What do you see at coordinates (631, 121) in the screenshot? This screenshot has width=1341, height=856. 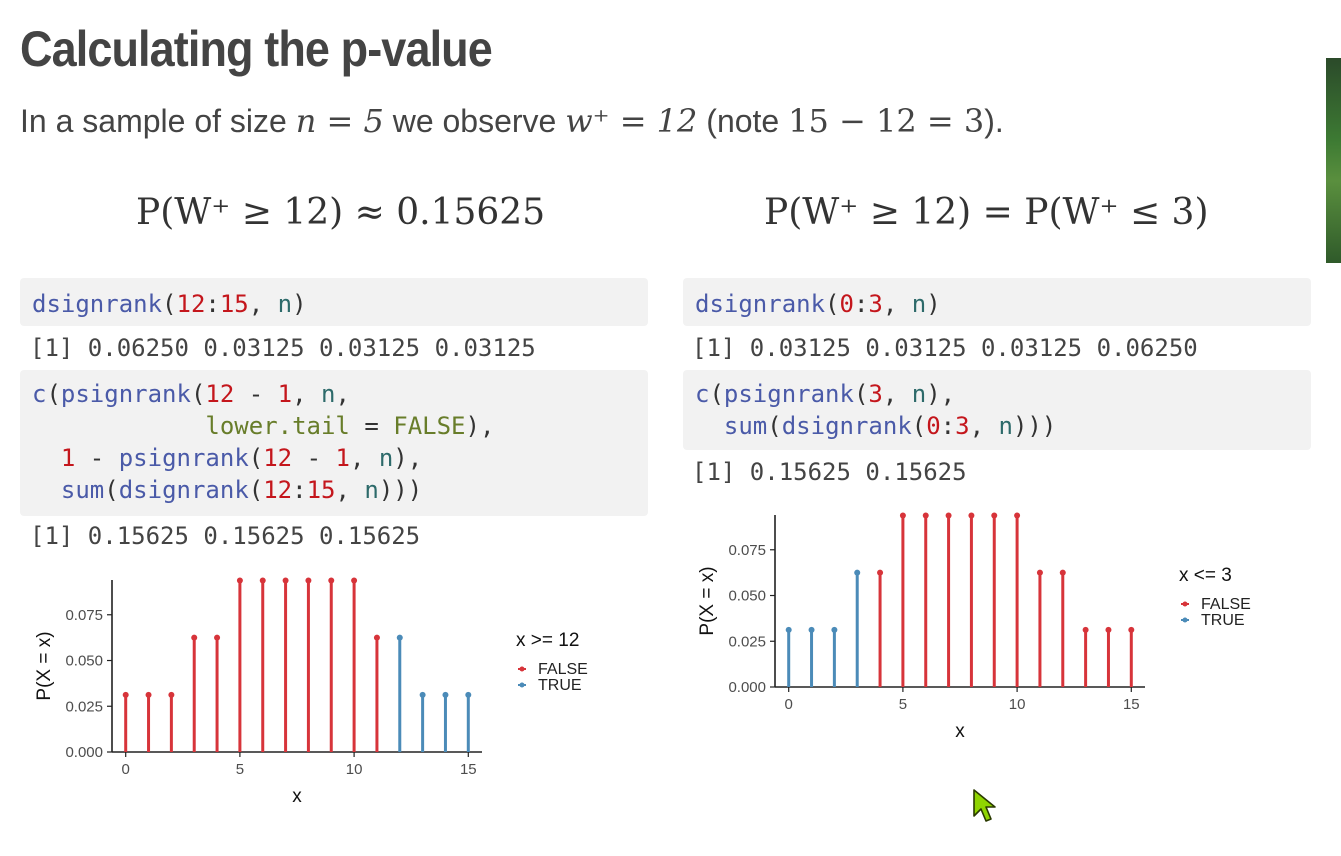 I see `subtitle-w-expr: w⁺ = 12` at bounding box center [631, 121].